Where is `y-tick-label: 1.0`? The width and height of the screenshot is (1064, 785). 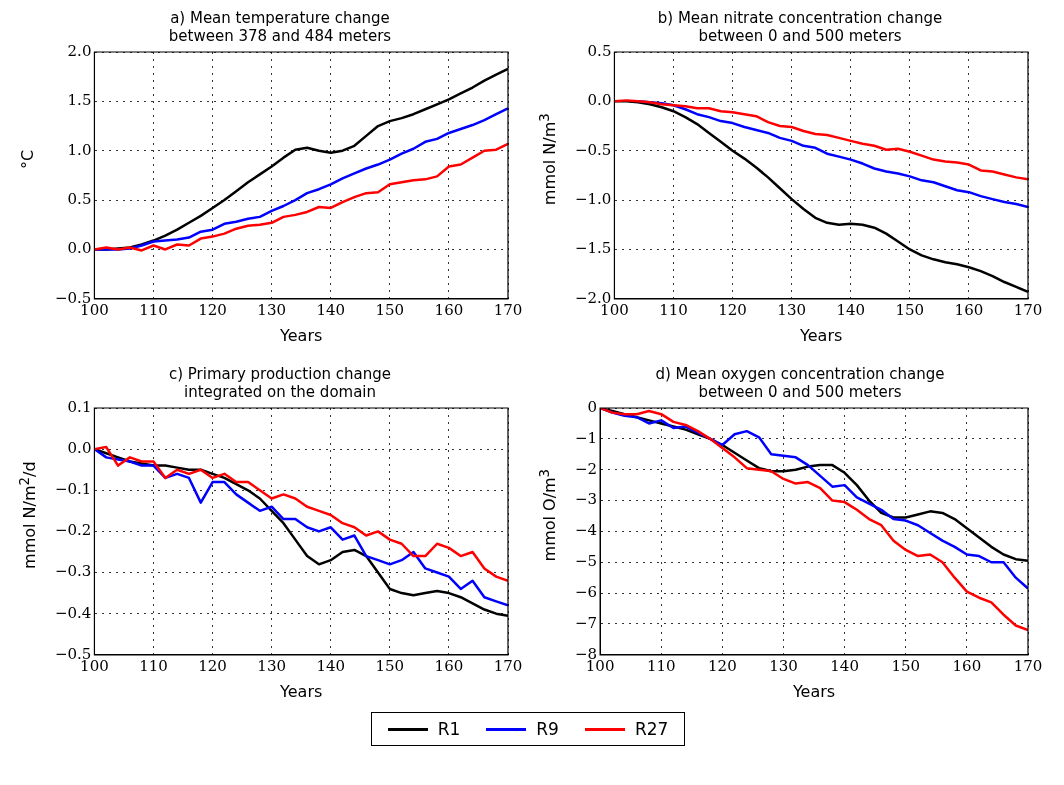
y-tick-label: 1.0 is located at coordinates (79, 149).